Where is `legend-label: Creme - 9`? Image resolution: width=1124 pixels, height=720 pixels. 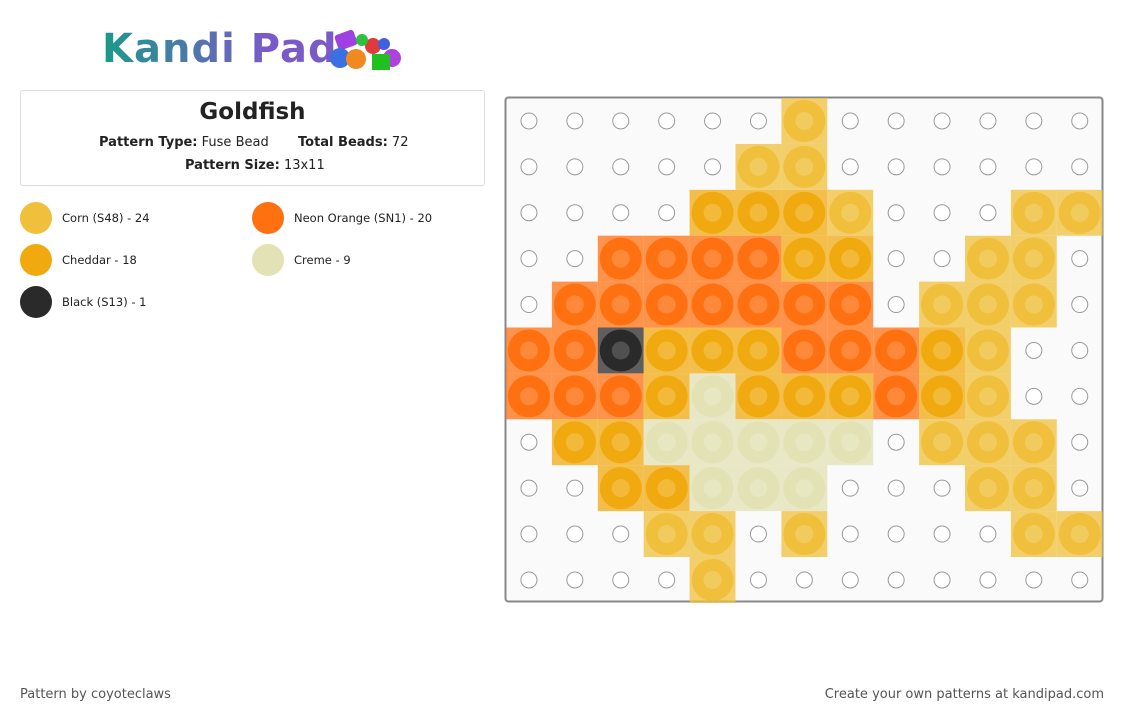 legend-label: Creme - 9 is located at coordinates (322, 260).